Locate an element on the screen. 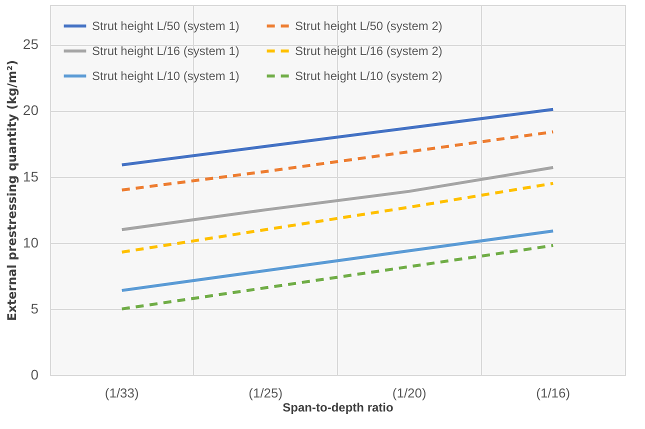  legend-label: Strut height L/16 (system 2) is located at coordinates (368, 51).